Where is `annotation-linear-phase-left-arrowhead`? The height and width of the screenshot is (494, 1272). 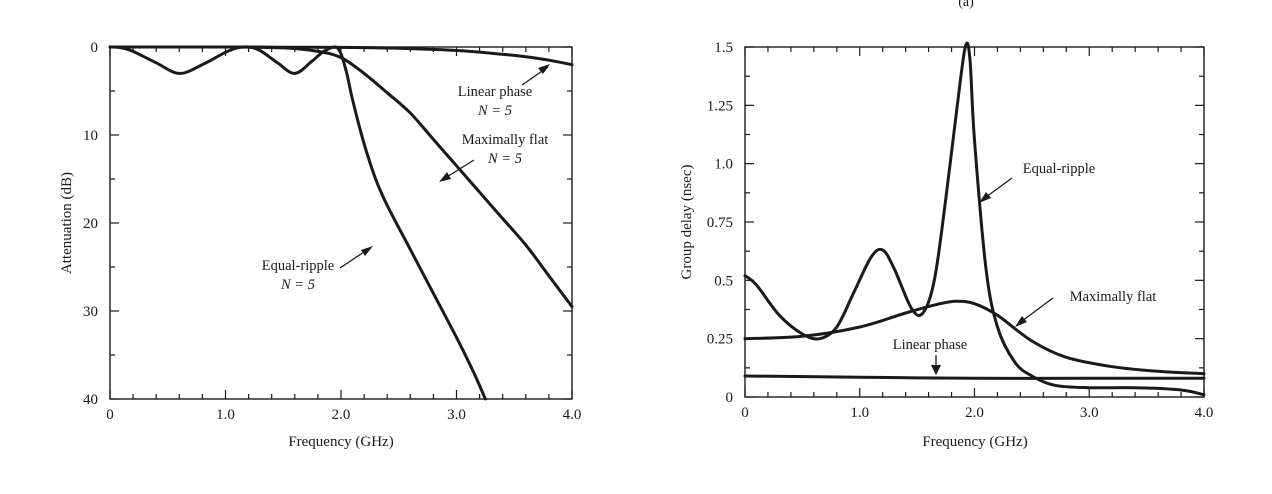
annotation-linear-phase-left-arrowhead is located at coordinates (544, 69).